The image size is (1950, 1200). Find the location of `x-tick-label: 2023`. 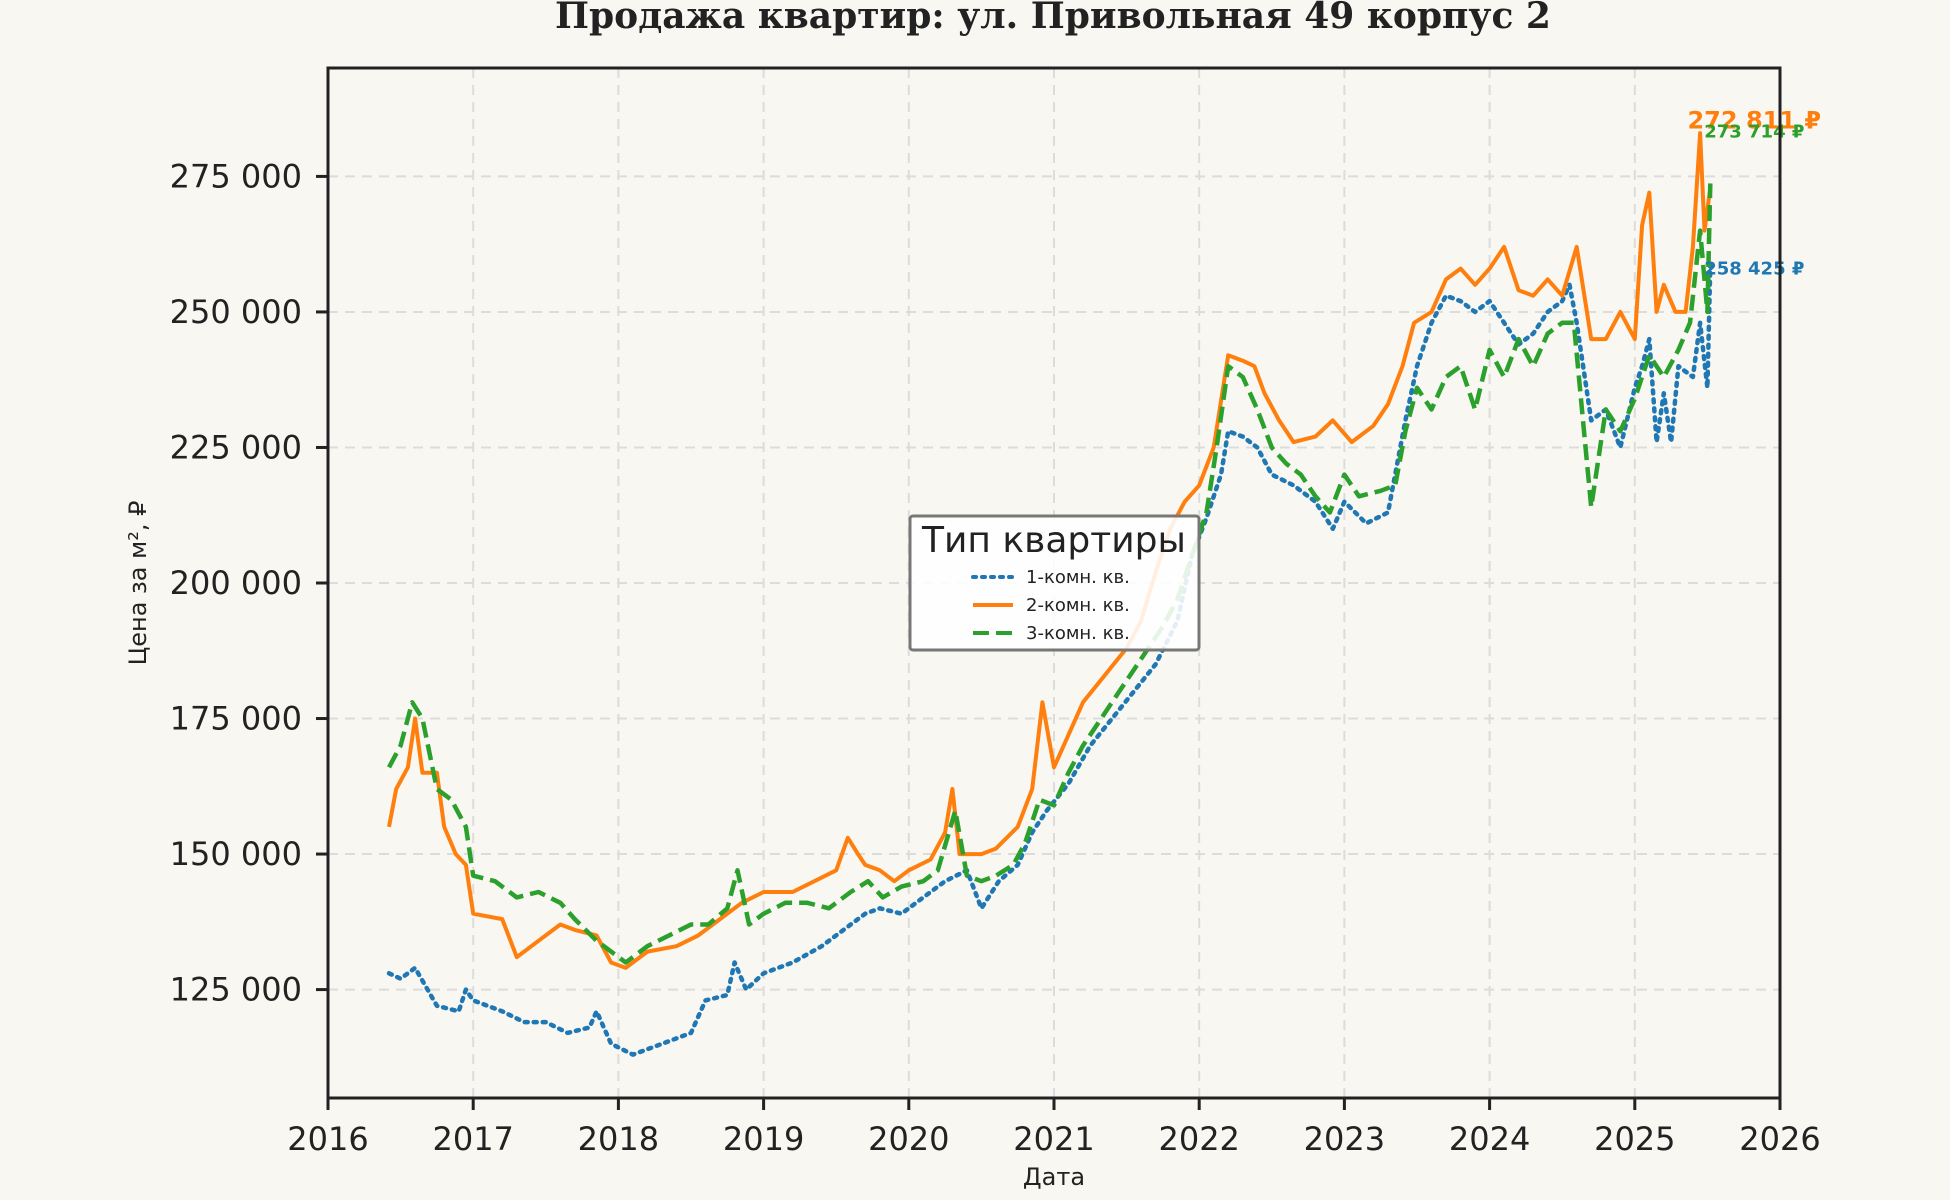

x-tick-label: 2023 is located at coordinates (1344, 1139).